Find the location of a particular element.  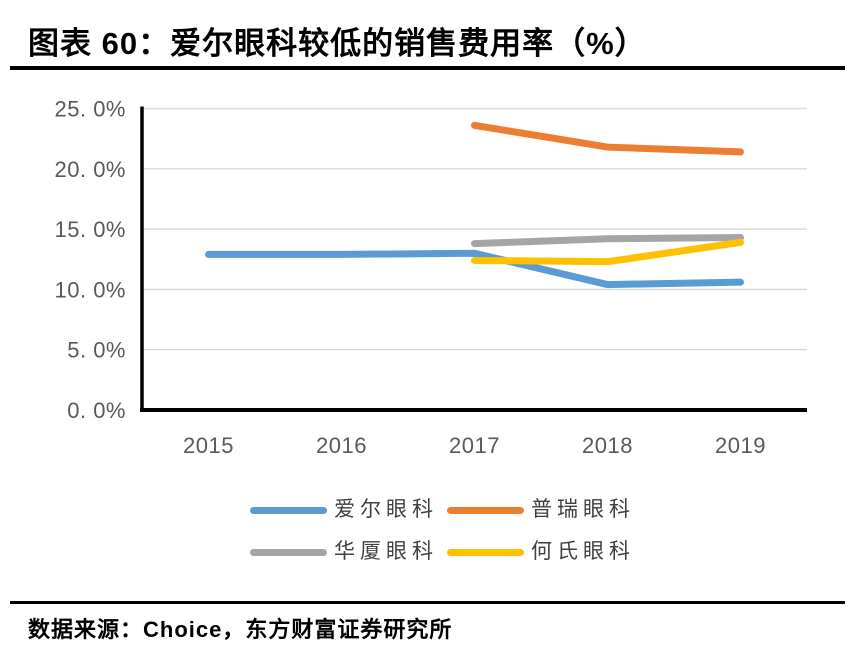

x-tick-label: 2015 is located at coordinates (208, 445).